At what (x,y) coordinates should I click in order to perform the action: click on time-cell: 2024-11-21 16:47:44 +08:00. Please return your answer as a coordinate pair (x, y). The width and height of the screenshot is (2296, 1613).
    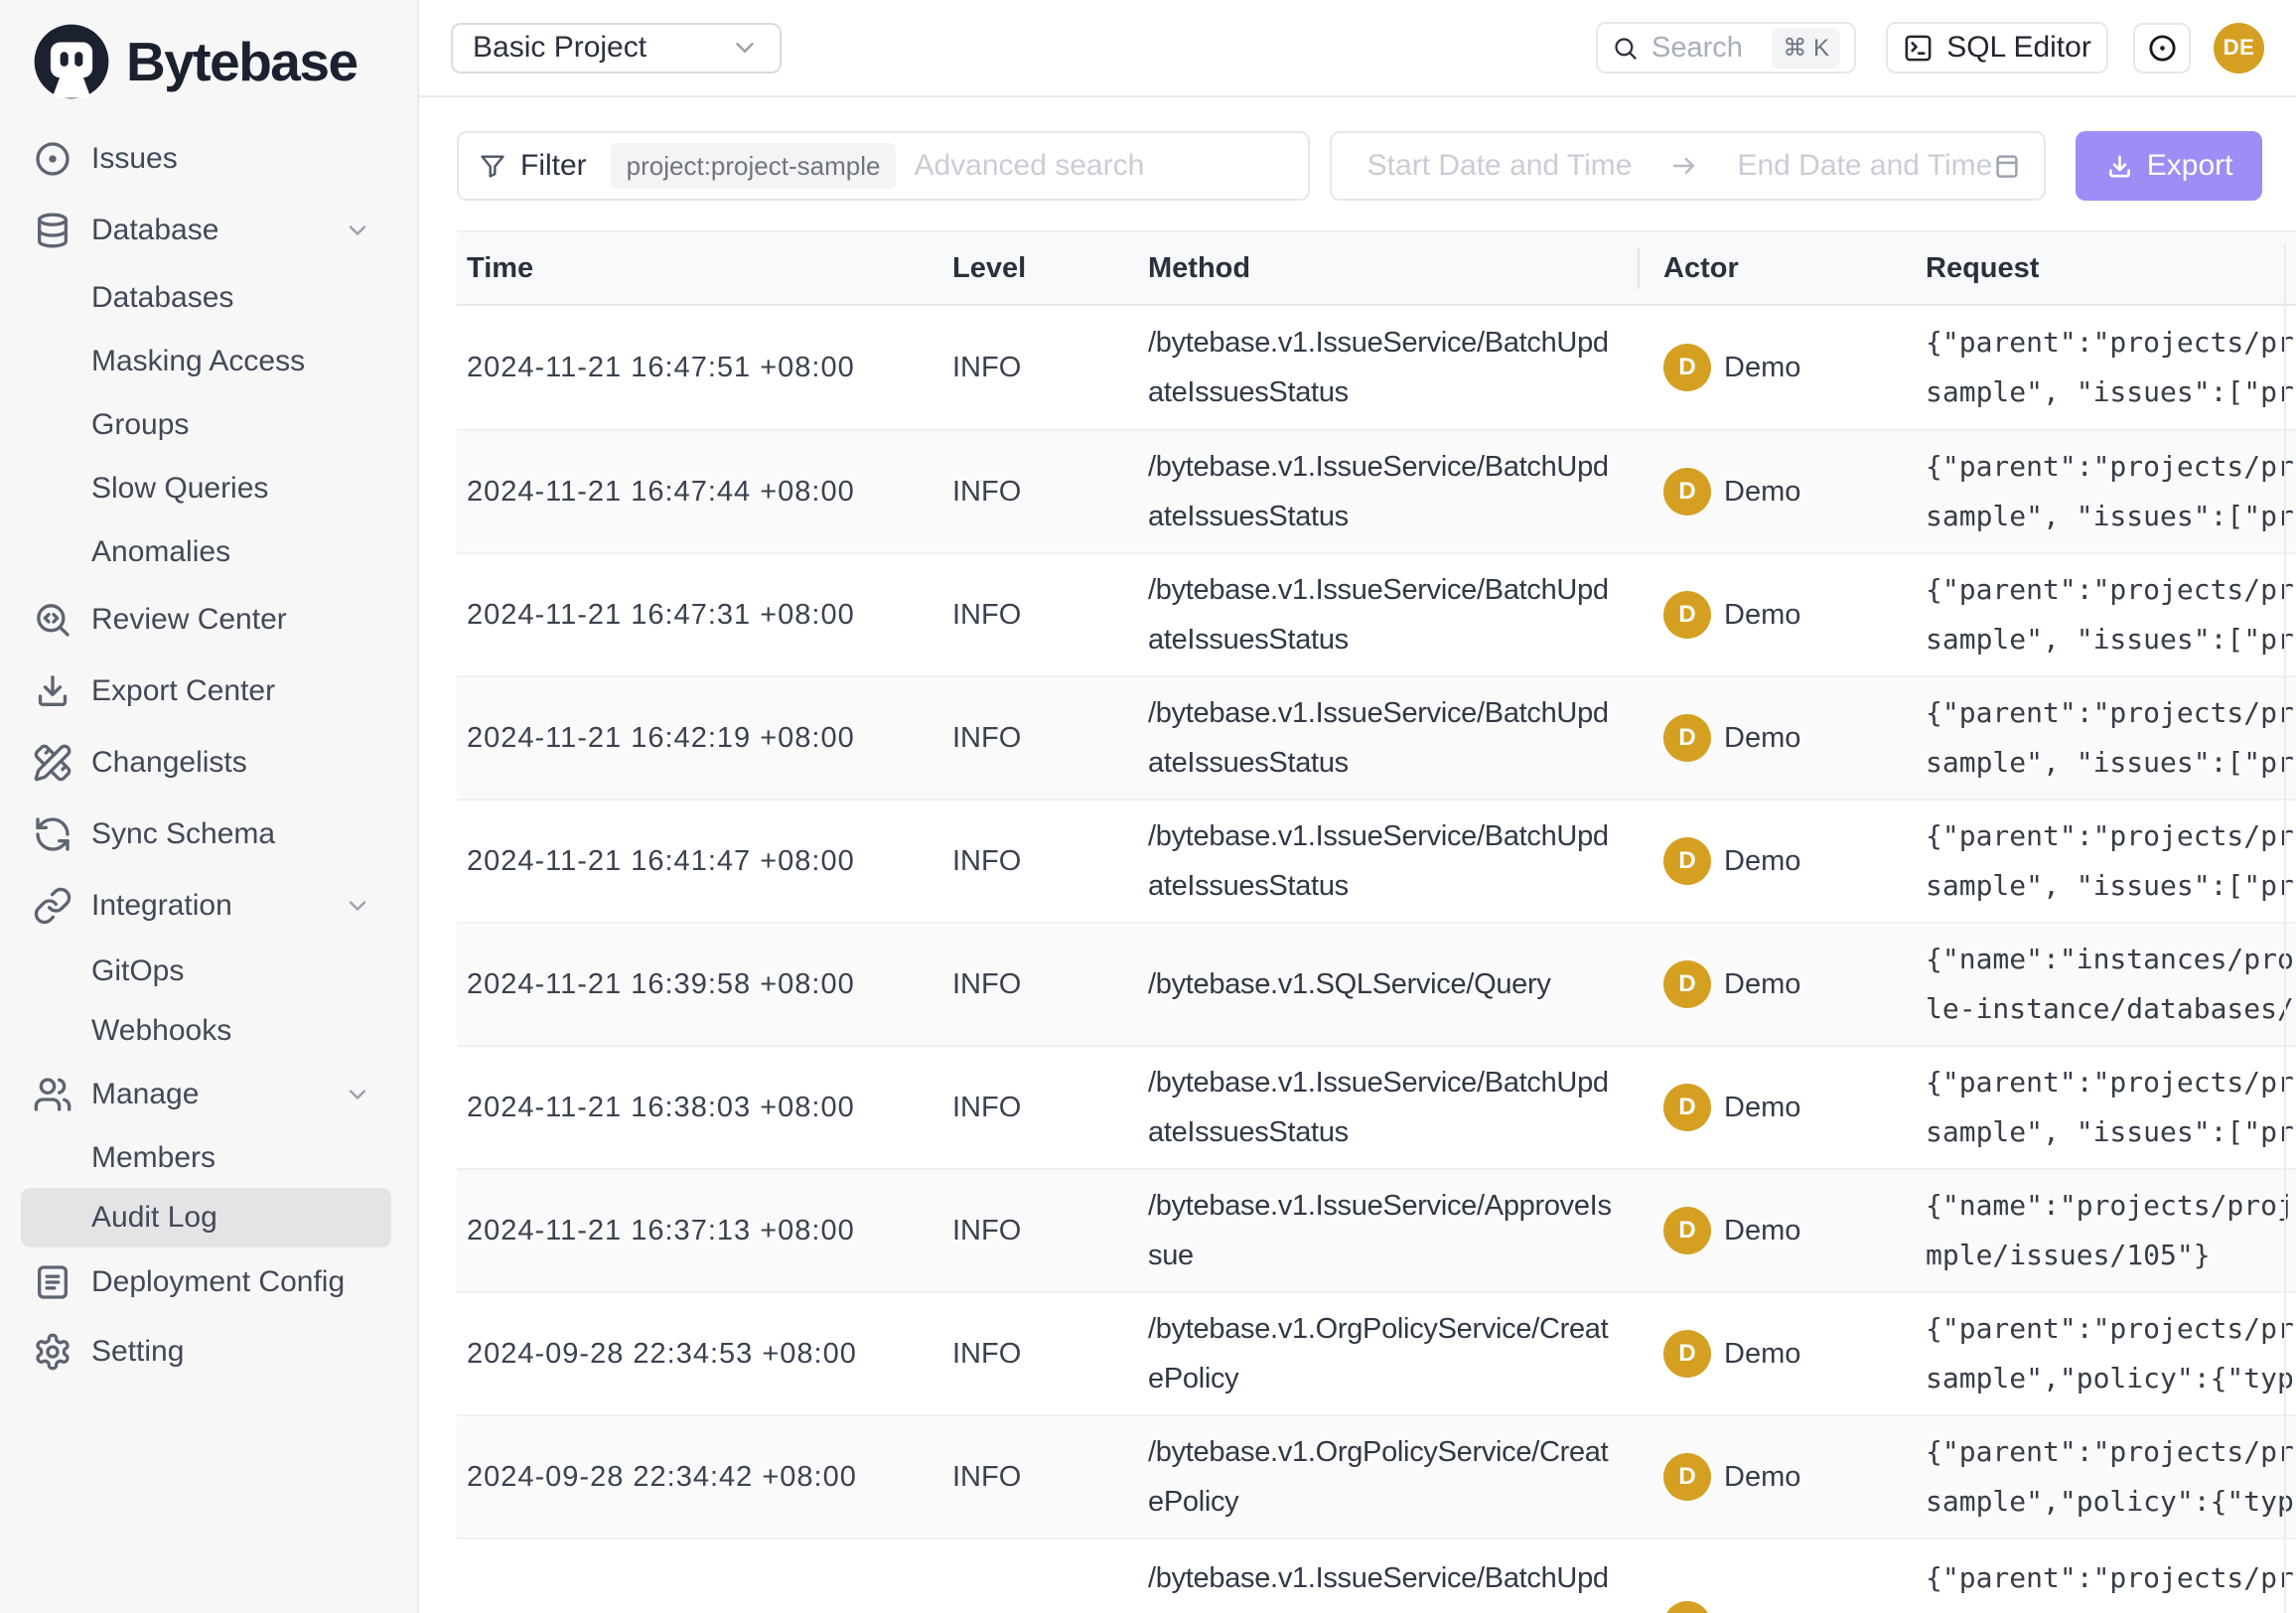
    Looking at the image, I should click on (661, 491).